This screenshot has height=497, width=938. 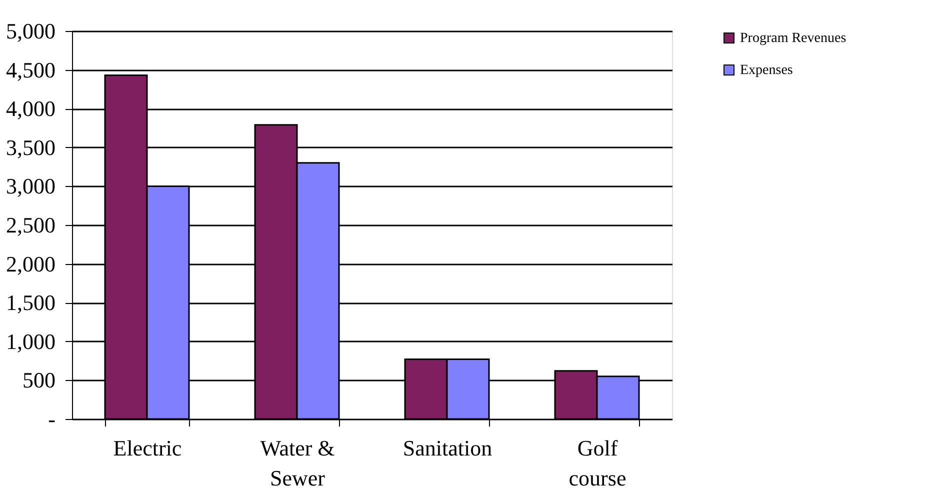 What do you see at coordinates (31, 31) in the screenshot?
I see `y-tick-label: 5,000` at bounding box center [31, 31].